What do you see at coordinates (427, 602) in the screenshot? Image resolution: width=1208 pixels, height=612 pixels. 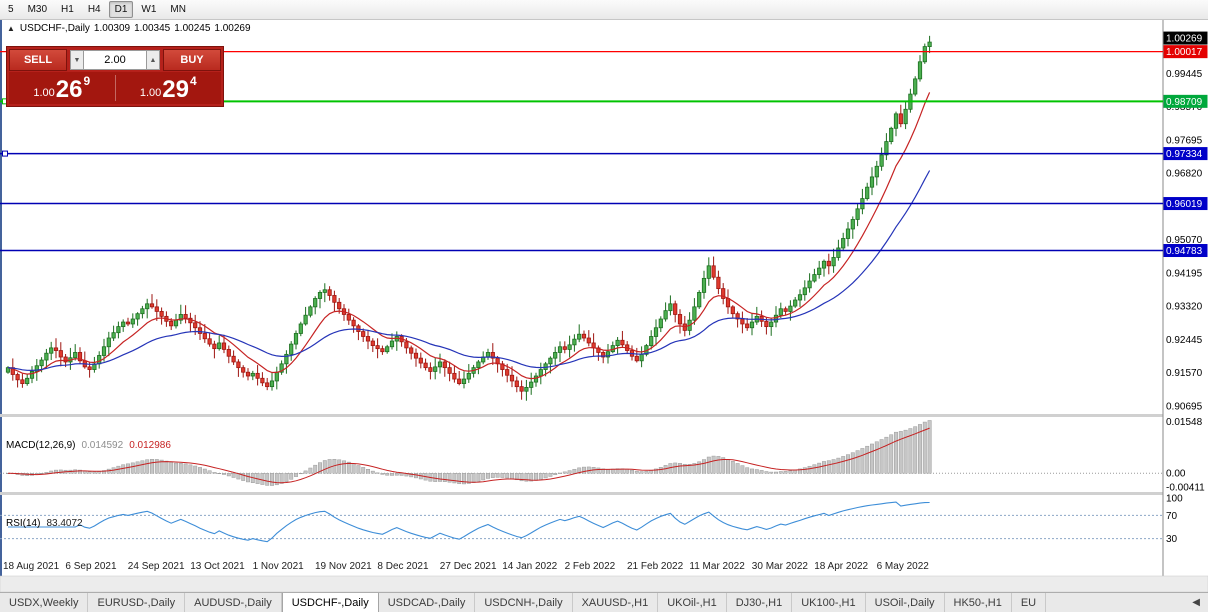 I see `tab-usdcad-daily: USDCAD-,Daily` at bounding box center [427, 602].